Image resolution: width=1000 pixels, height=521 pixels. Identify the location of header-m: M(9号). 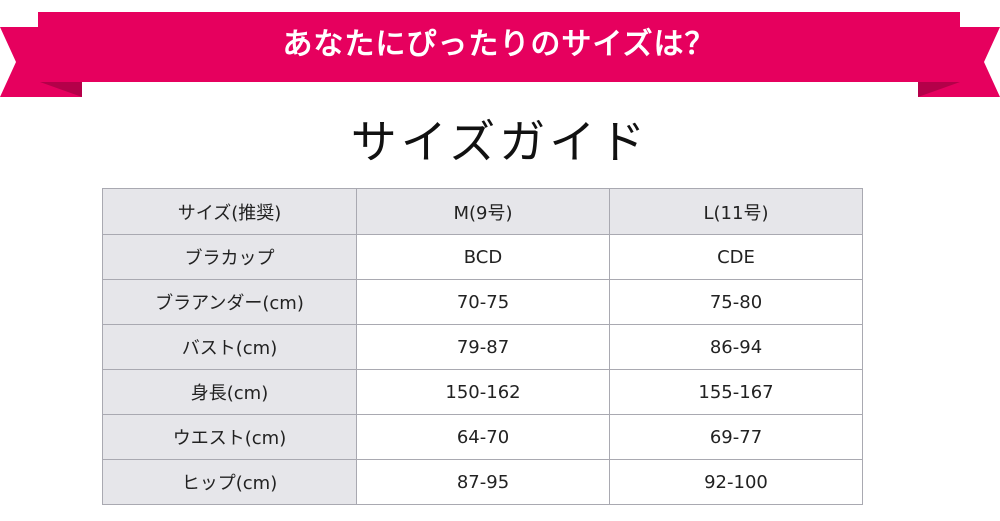
(483, 211).